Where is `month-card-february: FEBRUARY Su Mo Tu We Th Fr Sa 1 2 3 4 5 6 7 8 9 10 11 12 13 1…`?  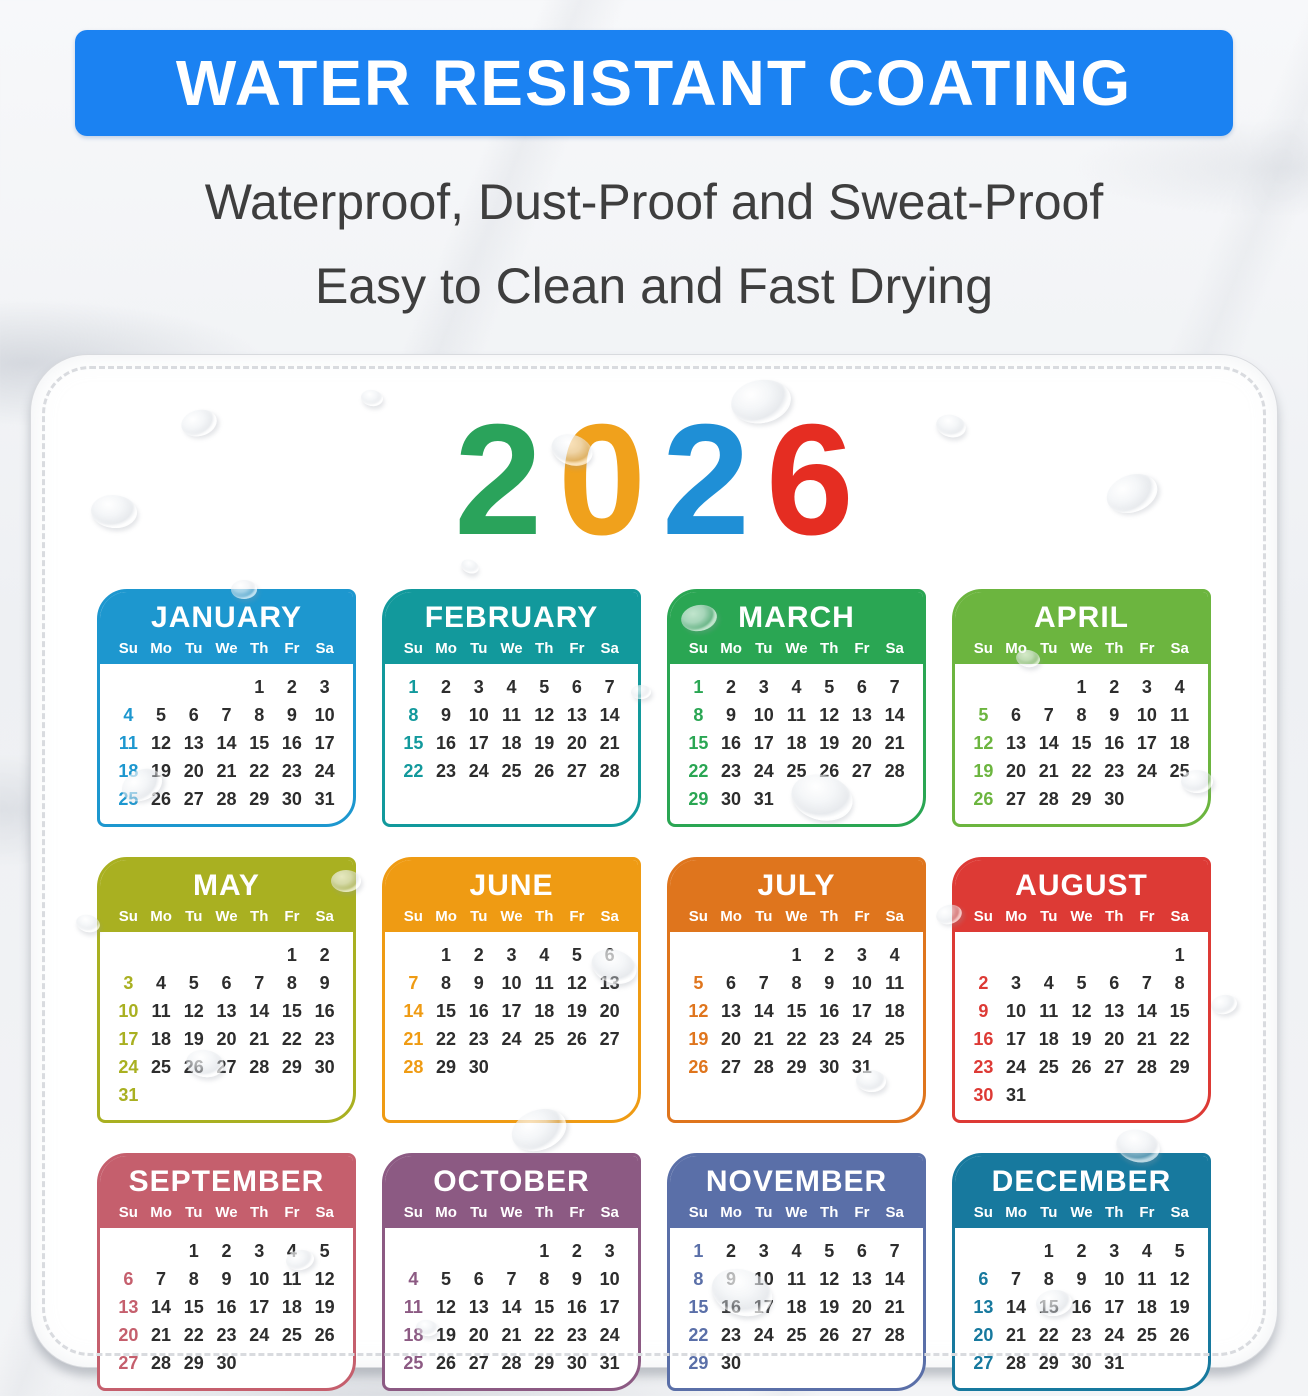
month-card-february: FEBRUARY Su Mo Tu We Th Fr Sa 1 2 3 4 5 6 7 8 9 10 11 12 13 1… is located at coordinates (511, 708).